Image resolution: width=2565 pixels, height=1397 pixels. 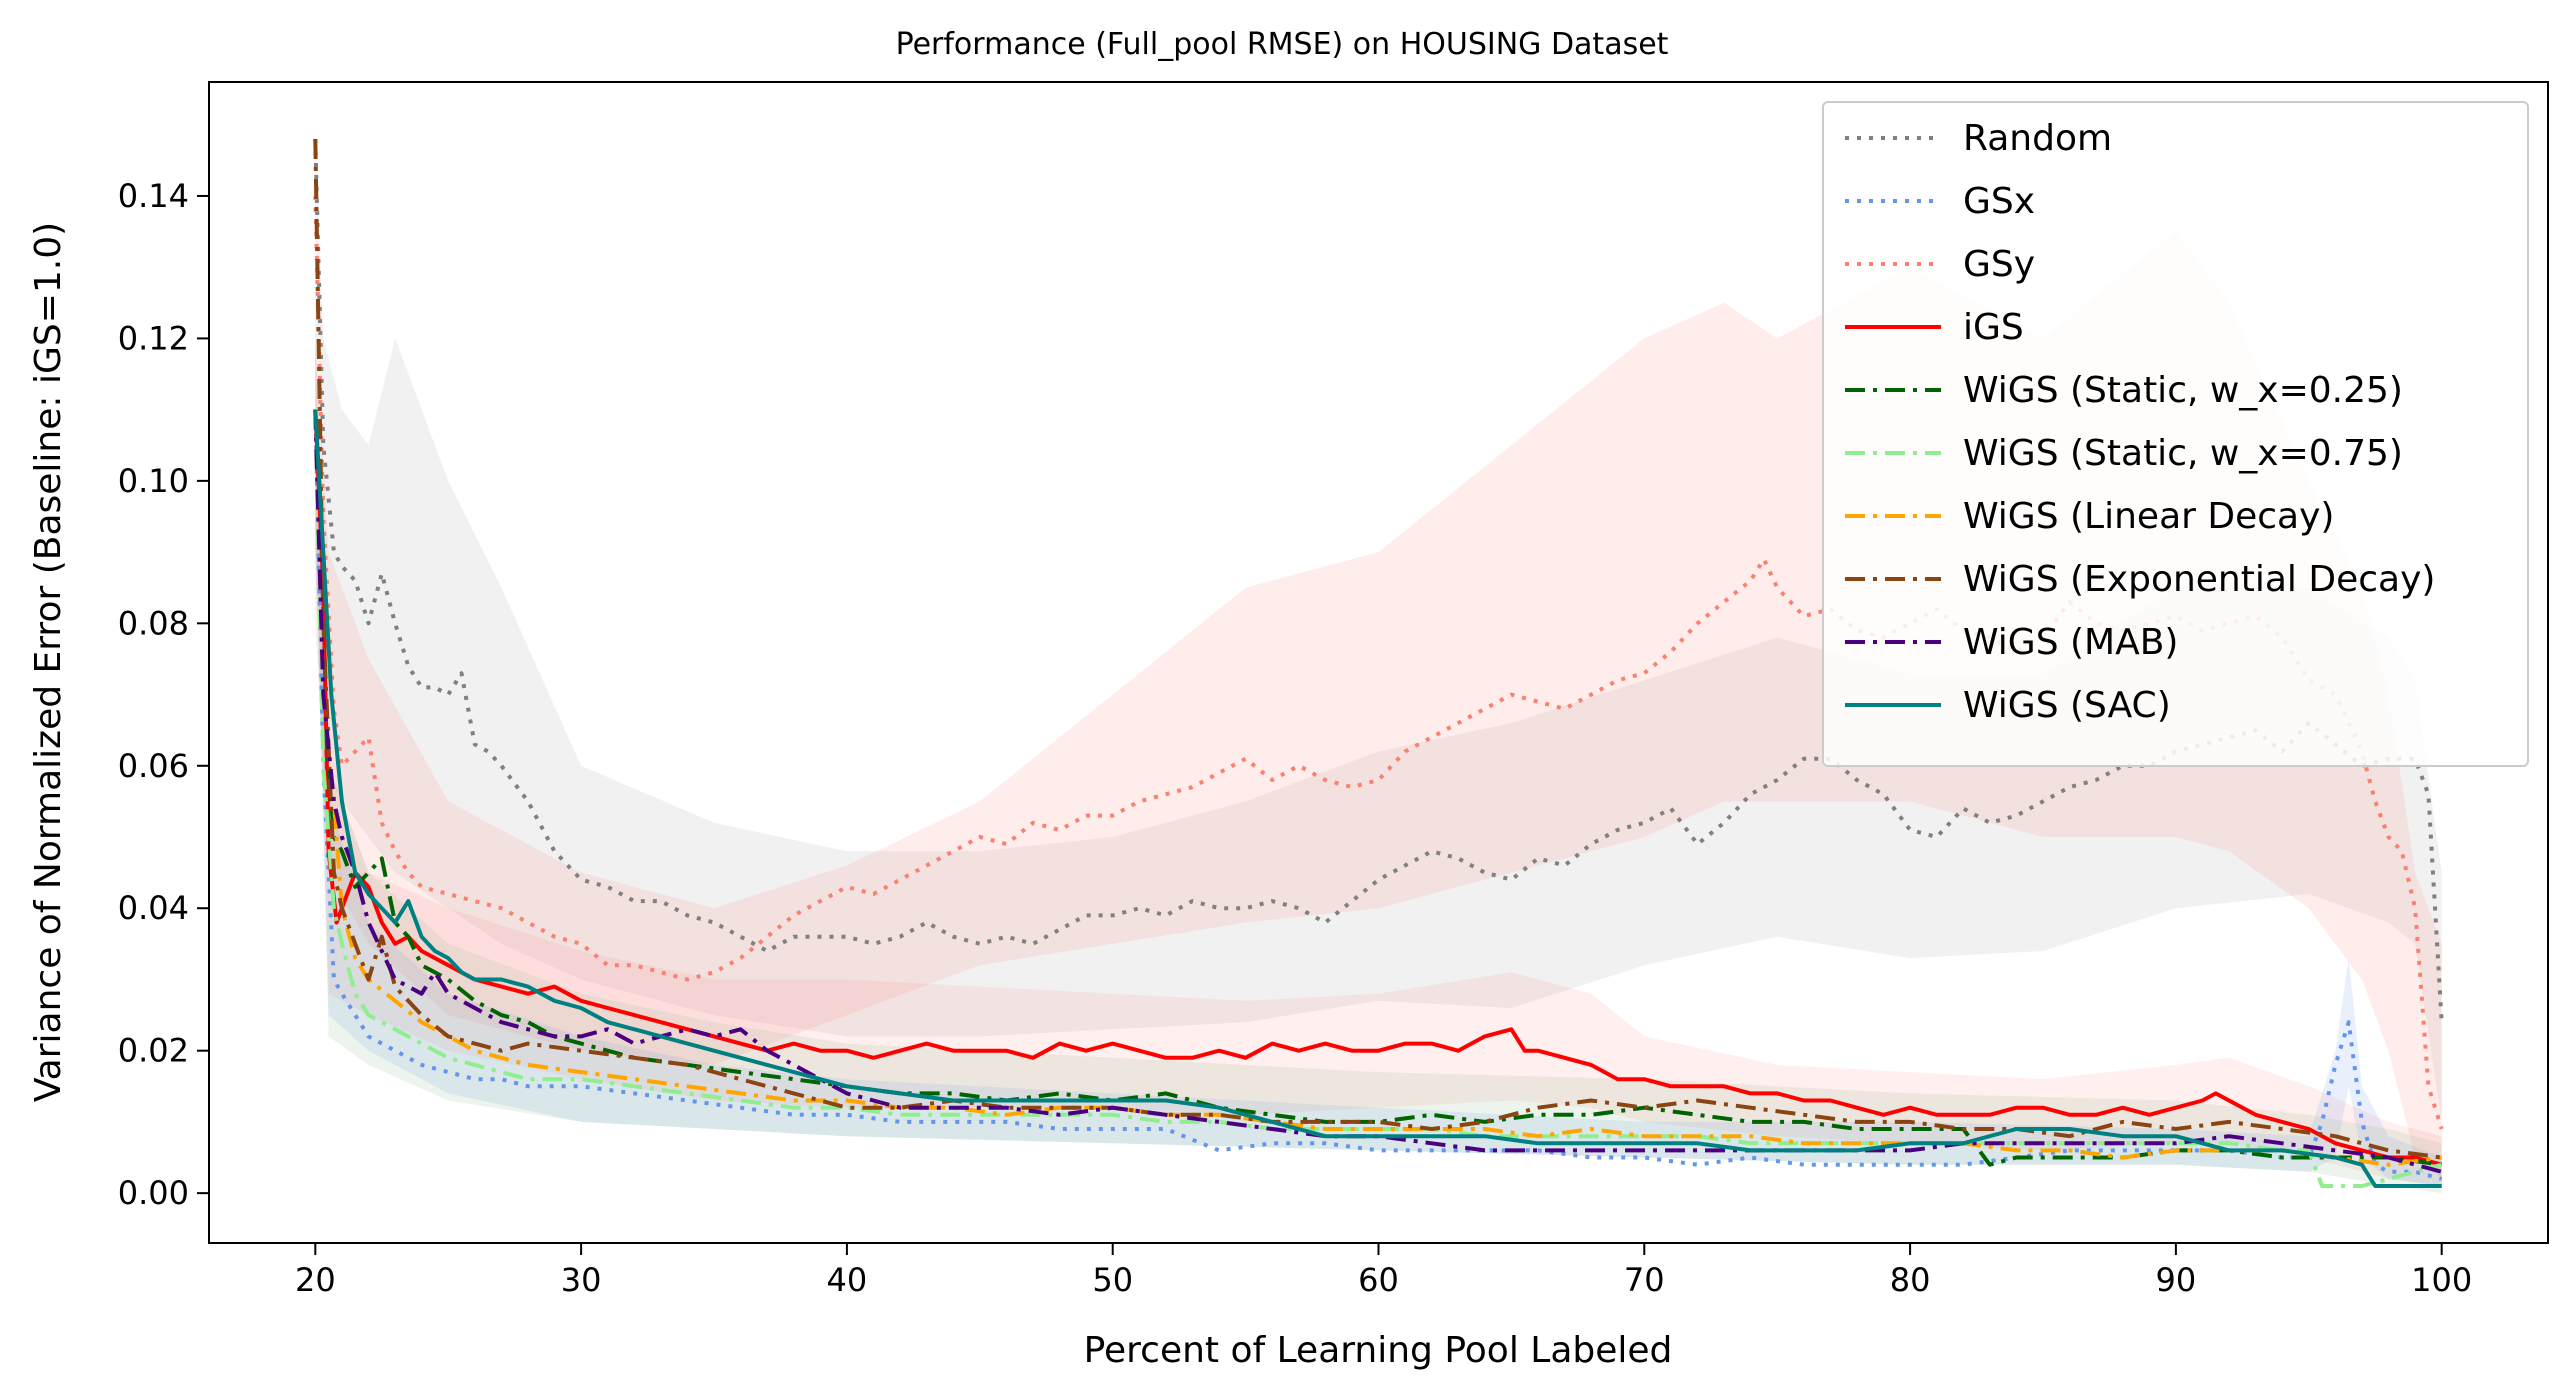 I want to click on x-tick-label: 20, so click(x=315, y=1280).